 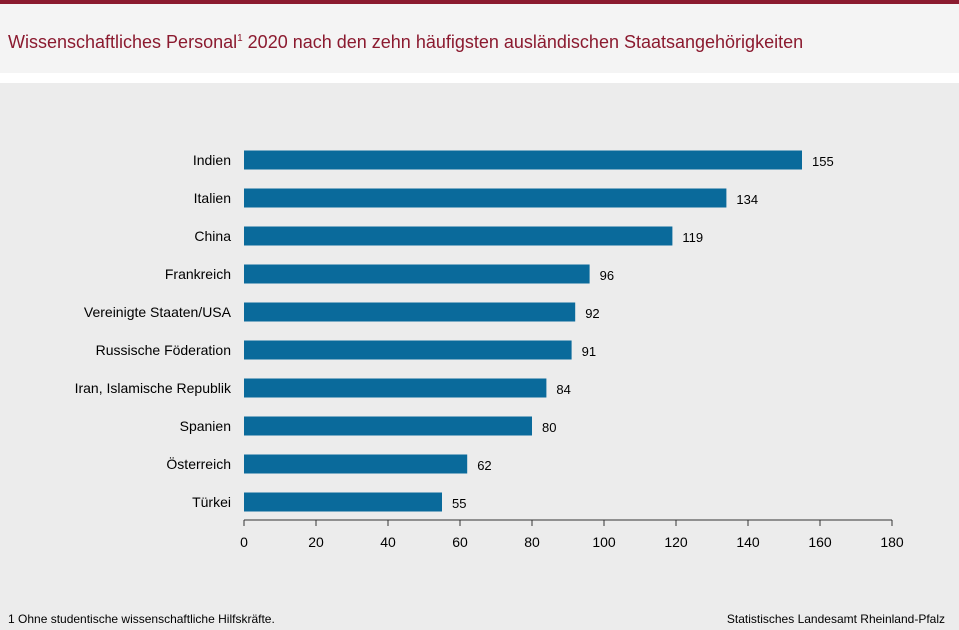 I want to click on category-label: Russische Föderation, so click(x=163, y=350).